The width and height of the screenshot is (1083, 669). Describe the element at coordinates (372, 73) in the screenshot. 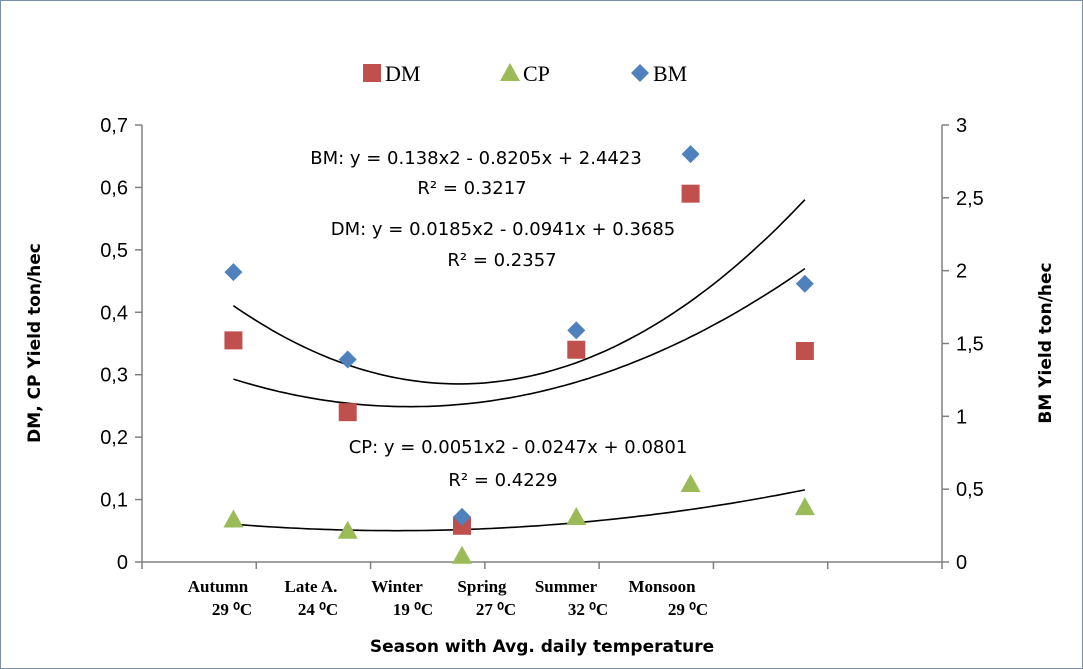

I see `legend-marker-dm` at that location.